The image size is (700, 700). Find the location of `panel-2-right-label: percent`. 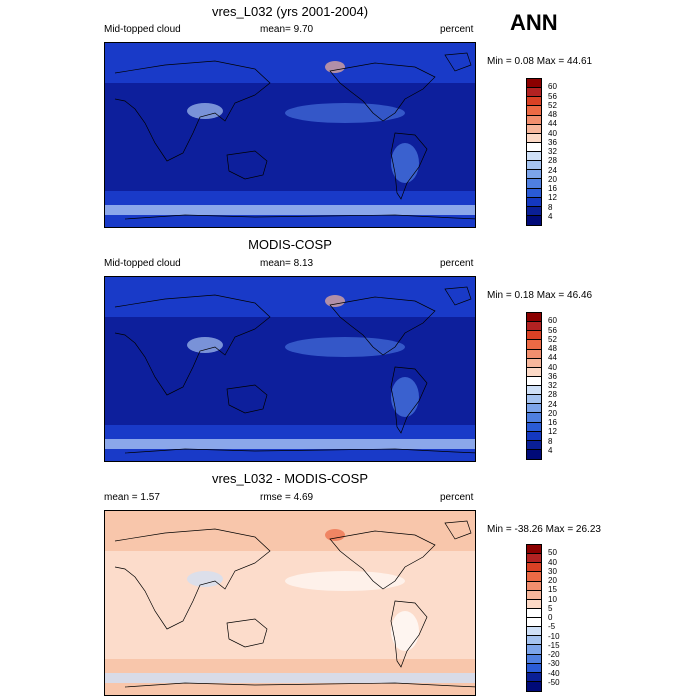

panel-2-right-label: percent is located at coordinates (457, 263).